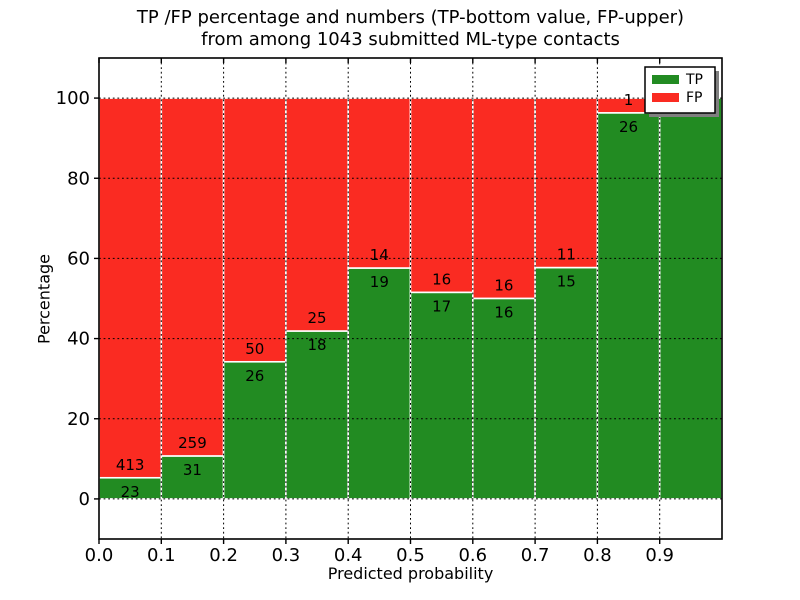  What do you see at coordinates (472, 555) in the screenshot?
I see `x-tick-label: 0.6` at bounding box center [472, 555].